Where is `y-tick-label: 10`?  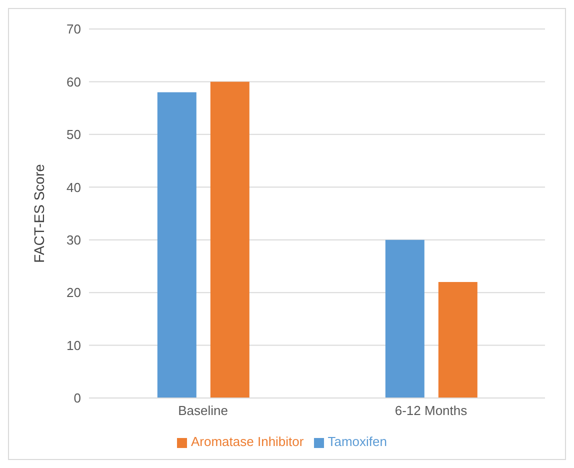 y-tick-label: 10 is located at coordinates (73, 345).